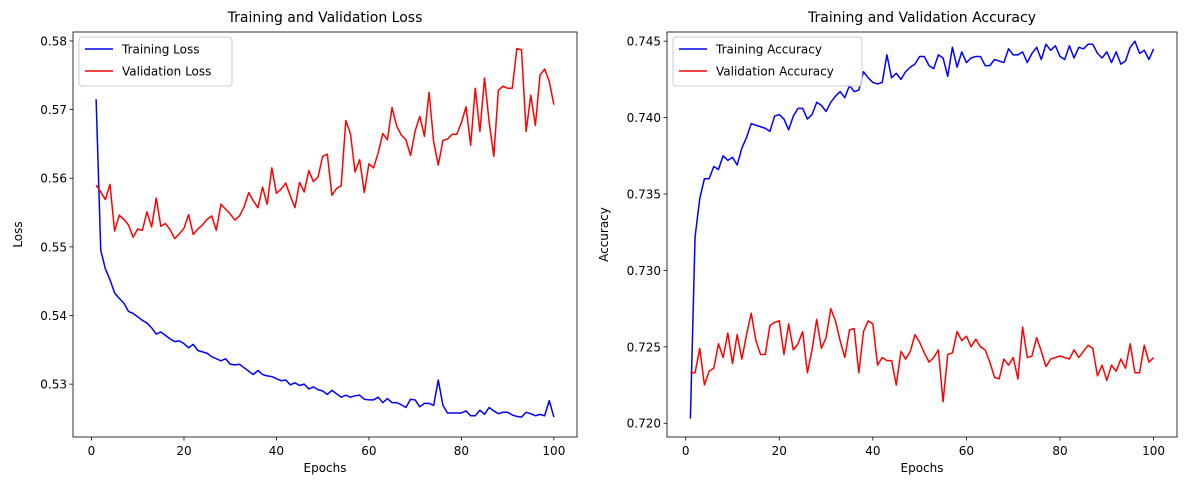  I want to click on accuracy-x-tick-label: 20, so click(779, 451).